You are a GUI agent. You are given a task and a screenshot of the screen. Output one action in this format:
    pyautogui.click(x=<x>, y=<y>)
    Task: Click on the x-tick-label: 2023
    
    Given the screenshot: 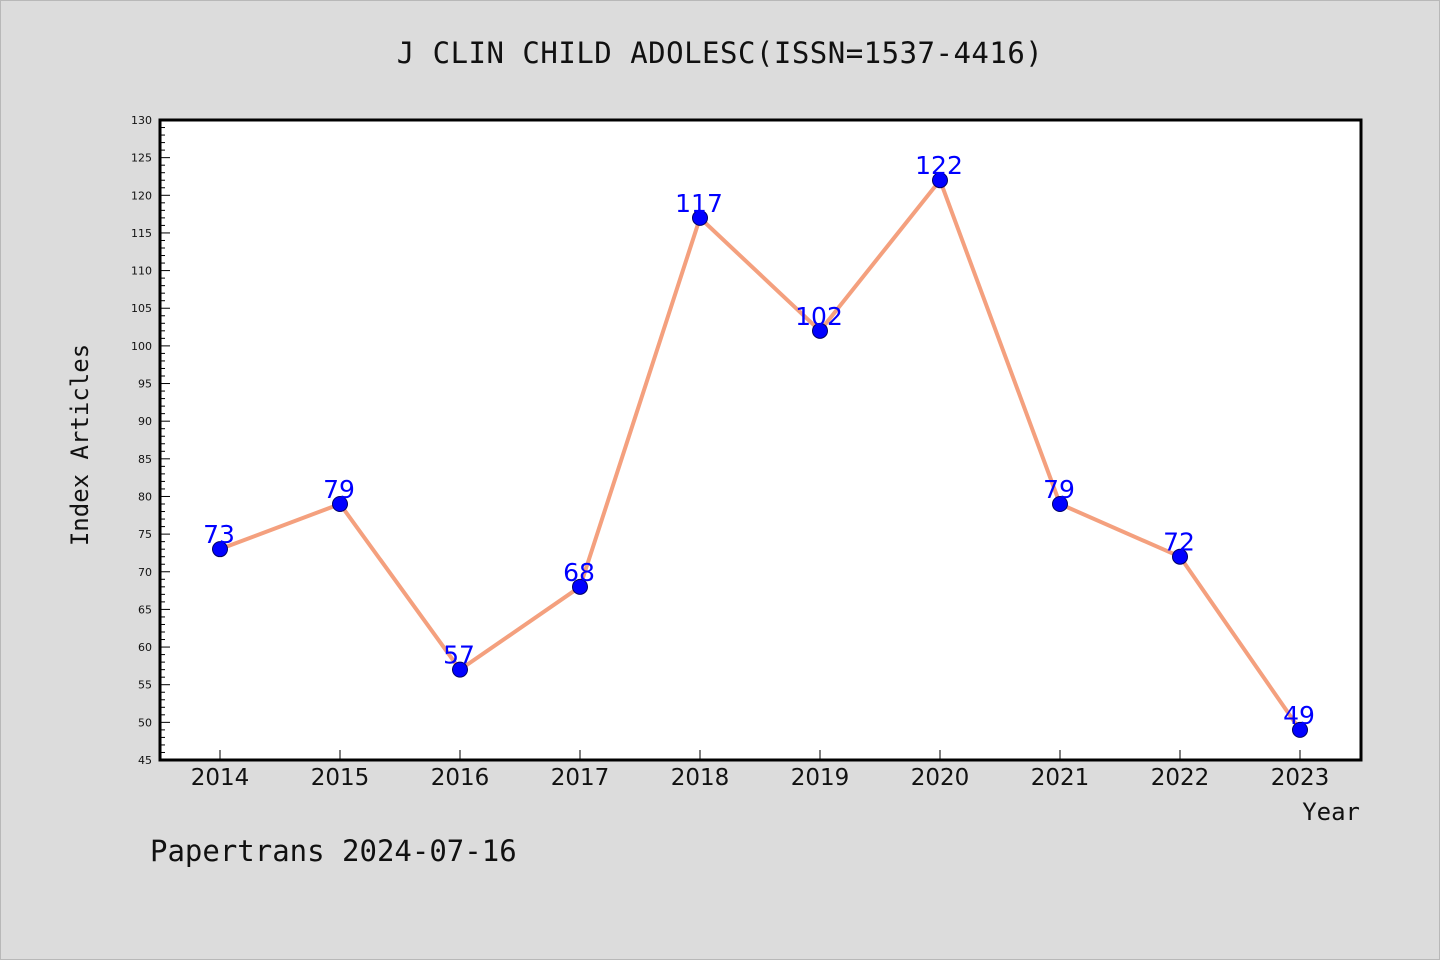 What is the action you would take?
    pyautogui.click(x=1300, y=778)
    